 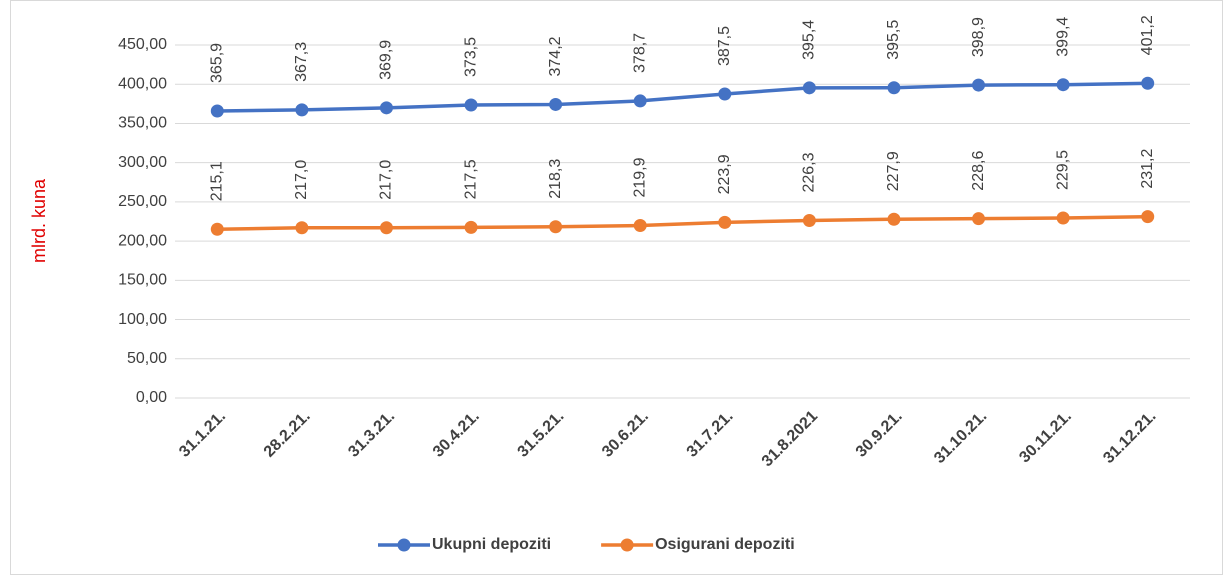 I want to click on y-tick-label: 150,00, so click(x=142, y=280).